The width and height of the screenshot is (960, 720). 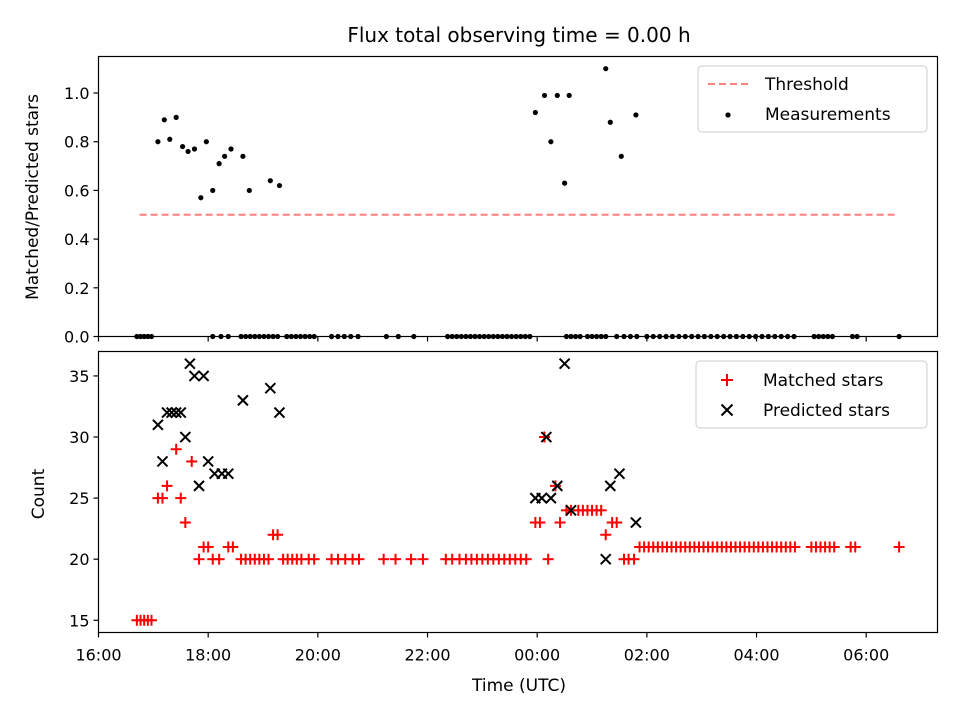 I want to click on measurements-legend-icon, so click(x=728, y=115).